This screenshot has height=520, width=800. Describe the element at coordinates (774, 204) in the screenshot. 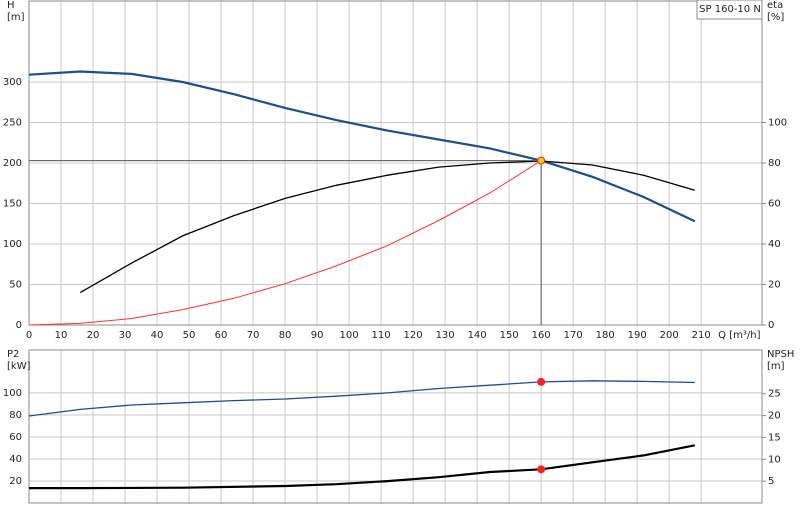

I see `y2-tick-label: 60` at that location.